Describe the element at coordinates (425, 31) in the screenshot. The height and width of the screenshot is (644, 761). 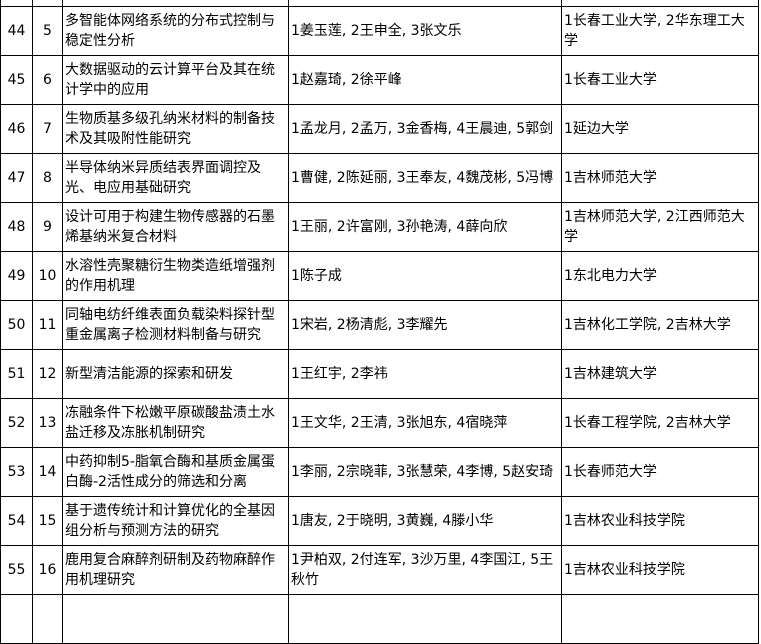
I see `authors-cell: 1姜玉莲, 2王申全, 3张文乐` at that location.